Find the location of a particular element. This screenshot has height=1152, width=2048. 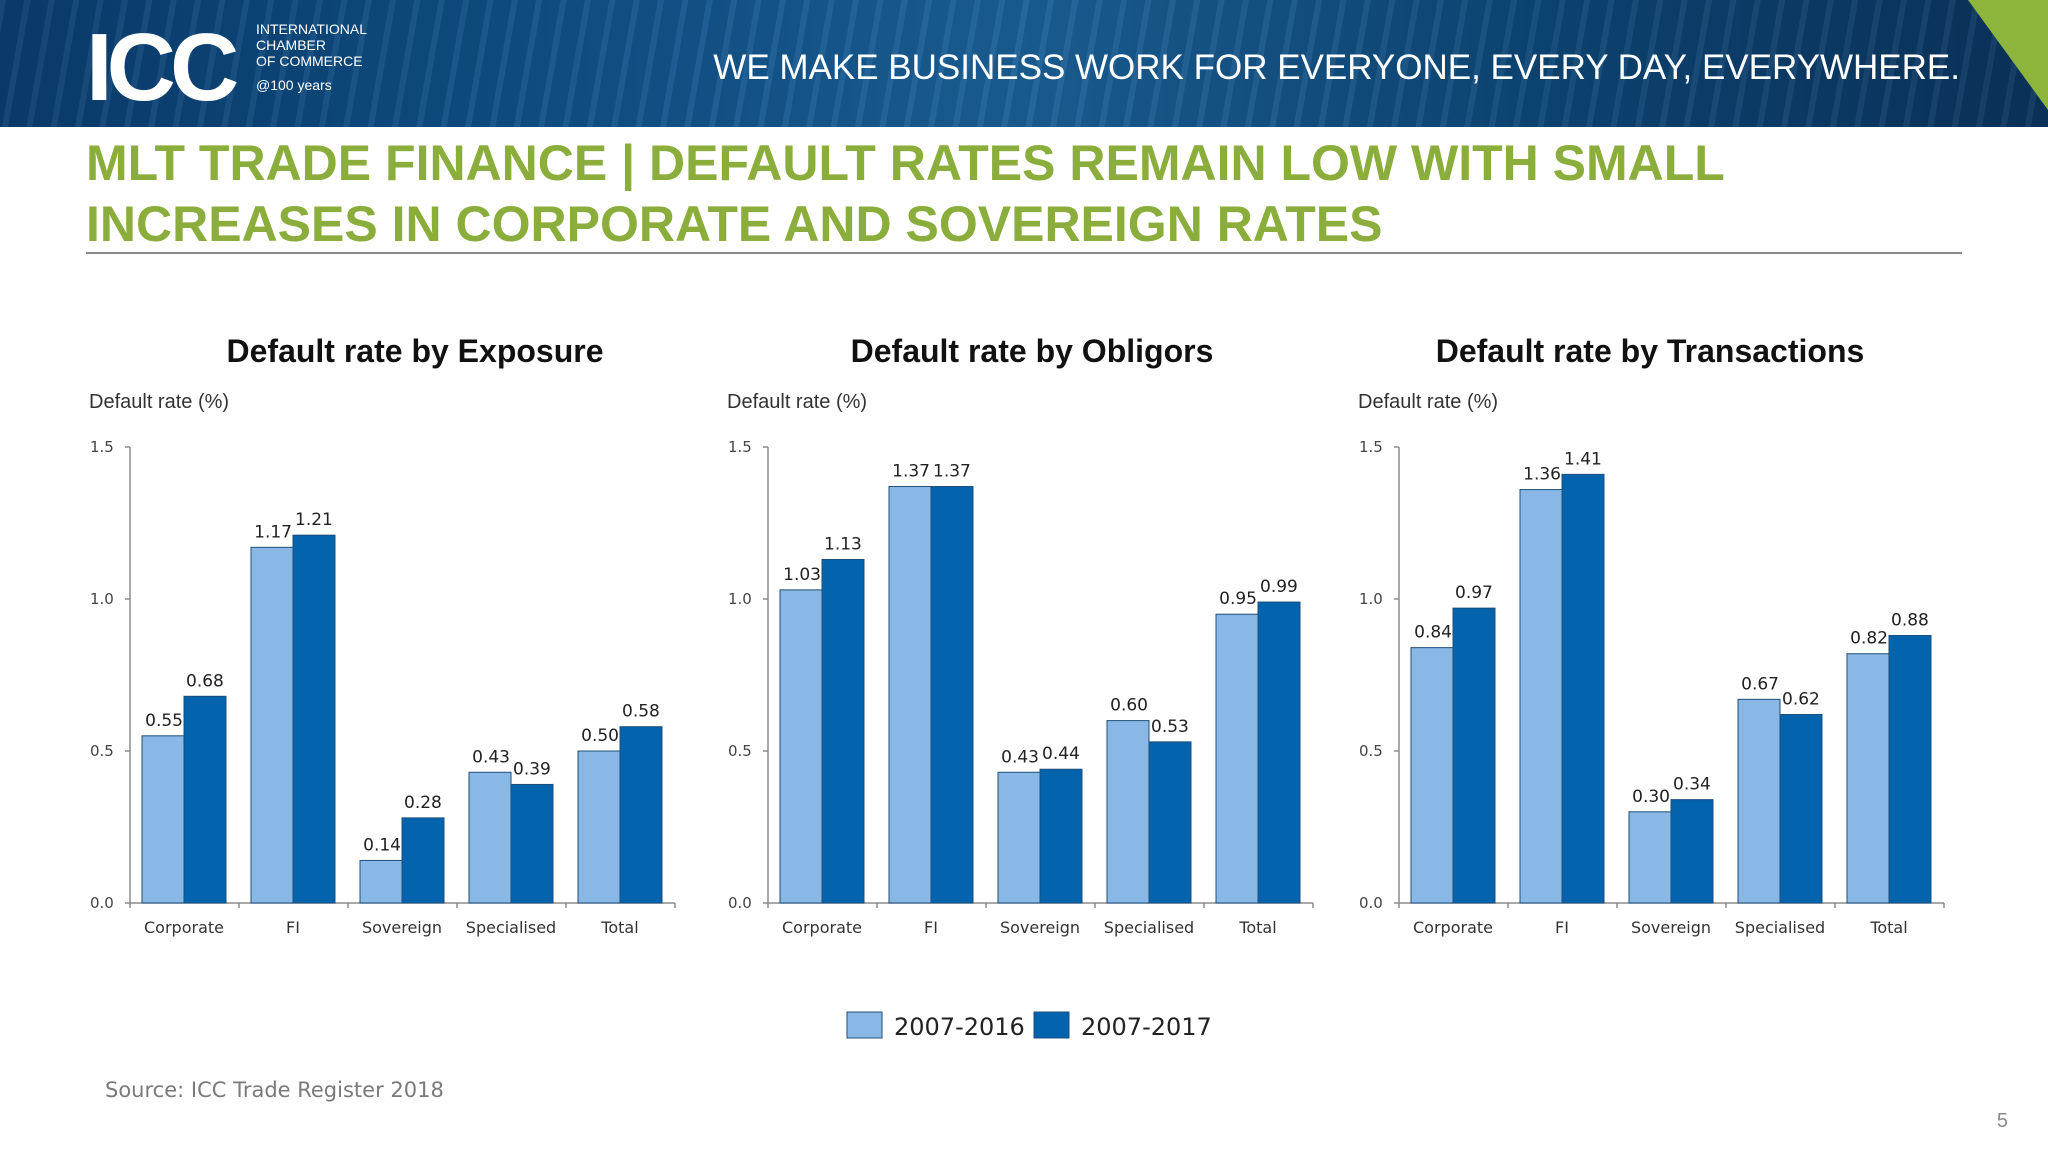

data-label: 0.58 is located at coordinates (641, 712).